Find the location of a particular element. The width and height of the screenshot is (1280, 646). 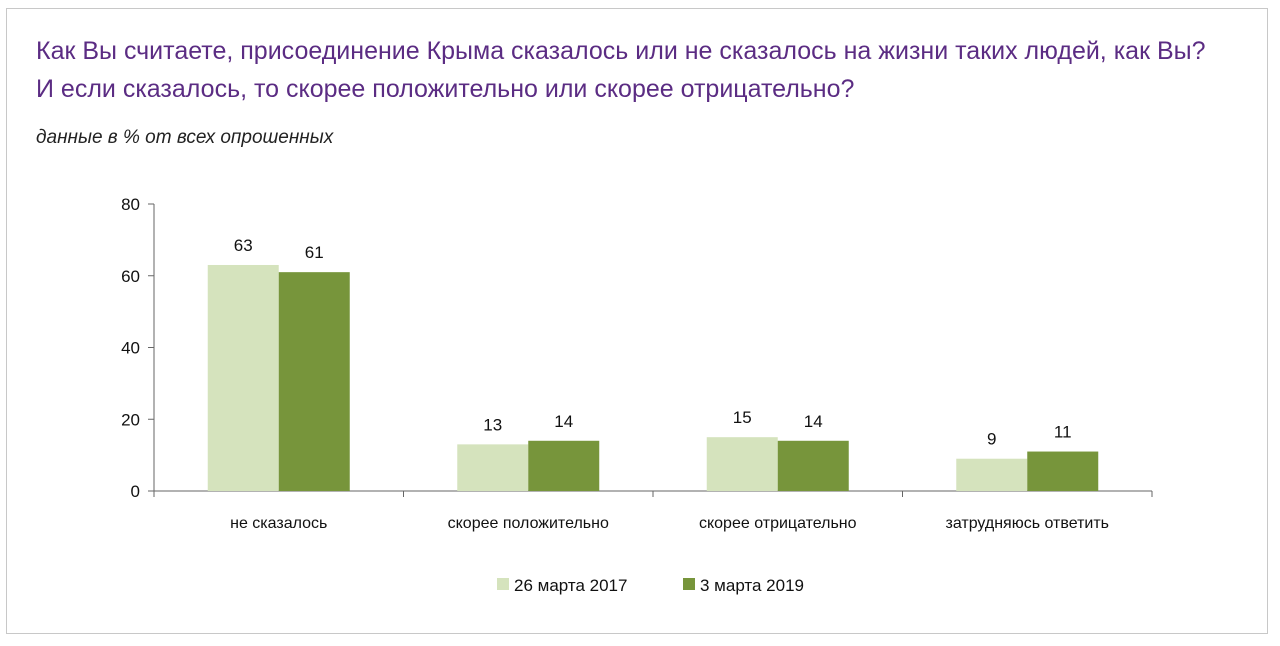

data-label: 61 is located at coordinates (314, 252).